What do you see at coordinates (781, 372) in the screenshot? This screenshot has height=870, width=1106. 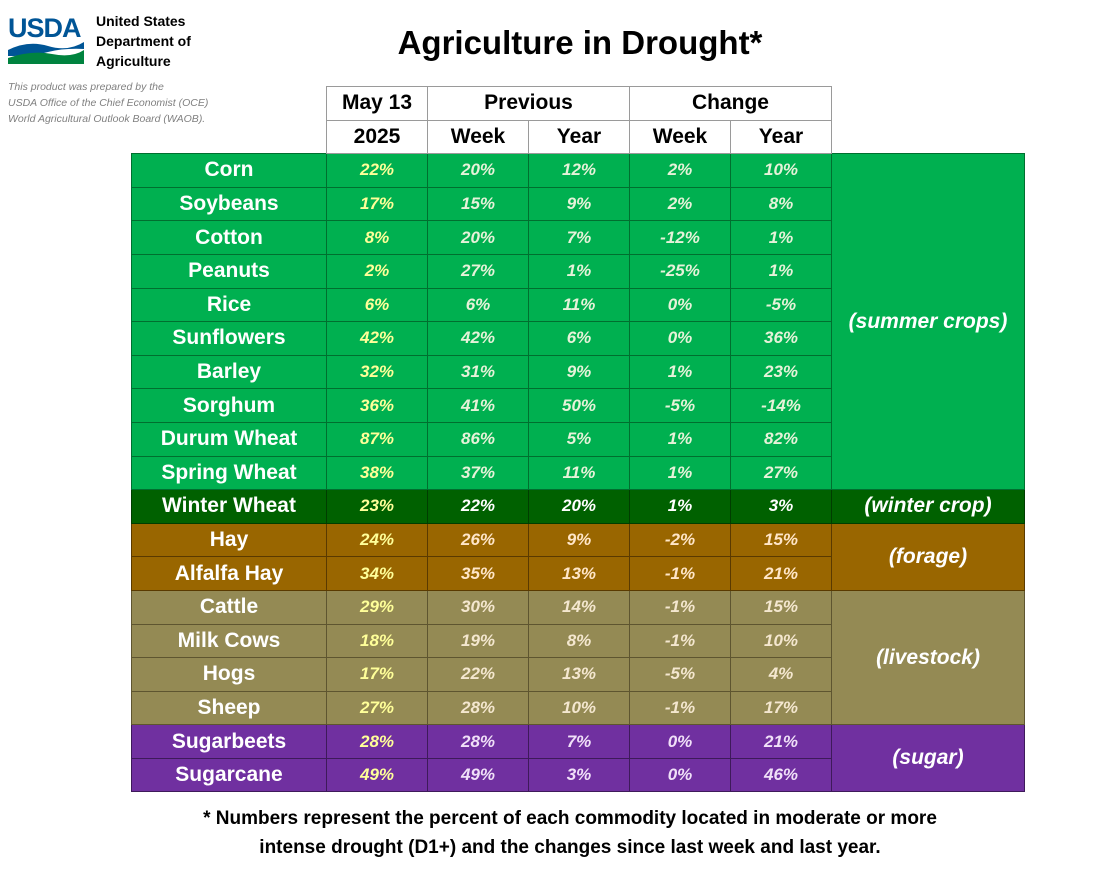 I see `change-year-value: 23%` at bounding box center [781, 372].